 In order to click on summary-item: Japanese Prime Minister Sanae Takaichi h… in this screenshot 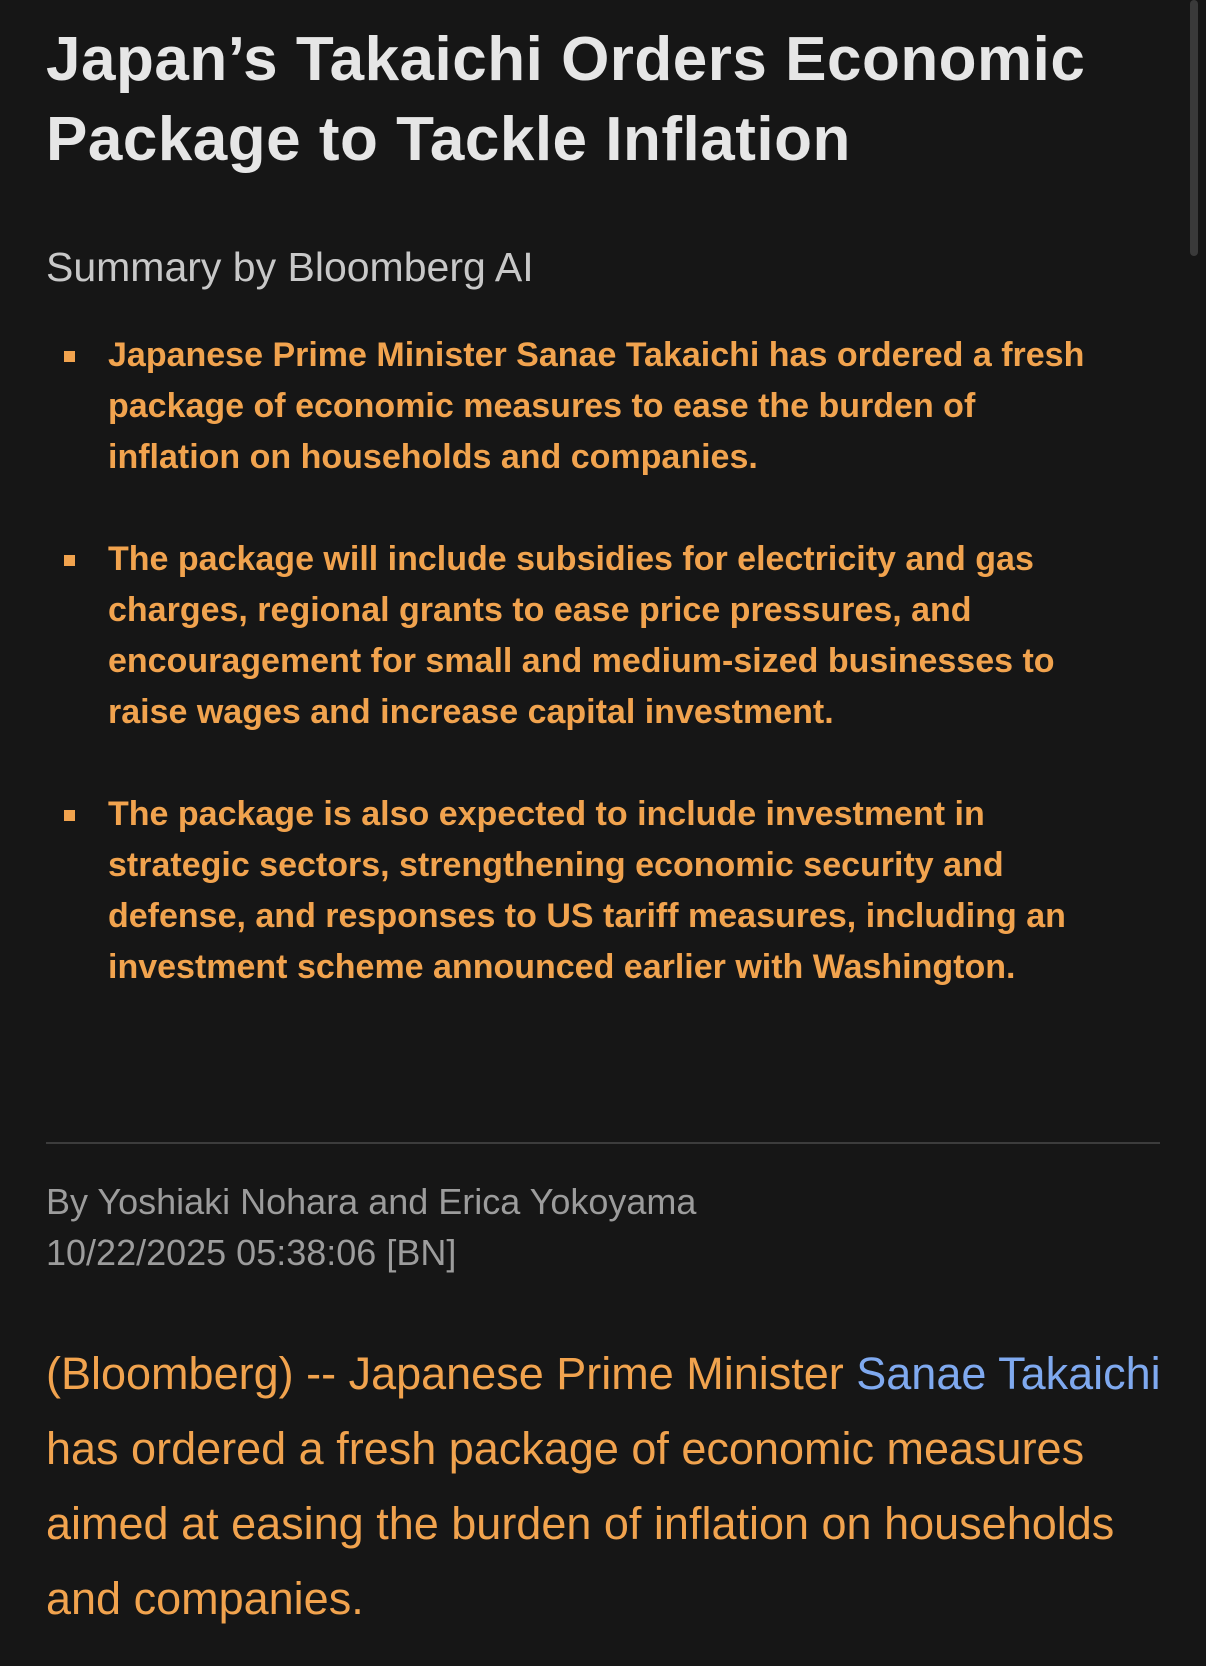, I will do `click(581, 406)`.